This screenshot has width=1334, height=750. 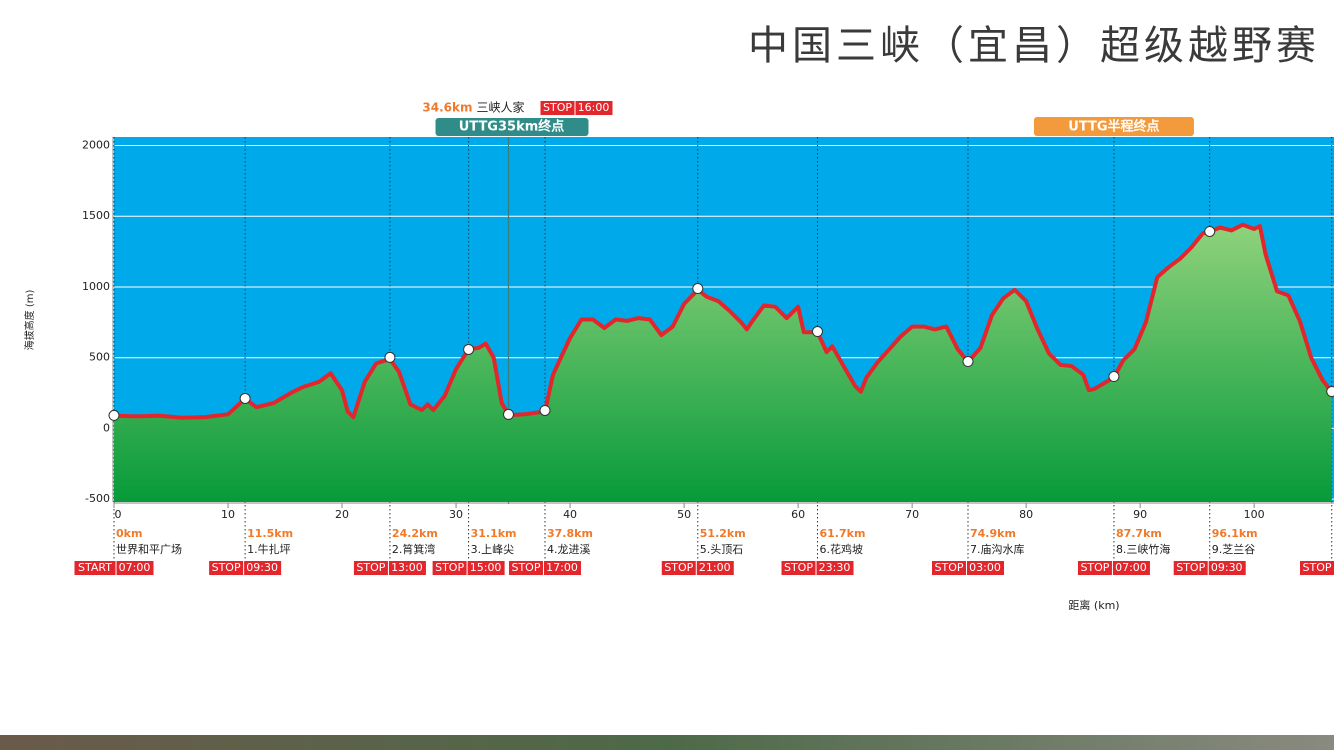 What do you see at coordinates (1093, 605) in the screenshot?
I see `x-axis-label: 距离 (km)` at bounding box center [1093, 605].